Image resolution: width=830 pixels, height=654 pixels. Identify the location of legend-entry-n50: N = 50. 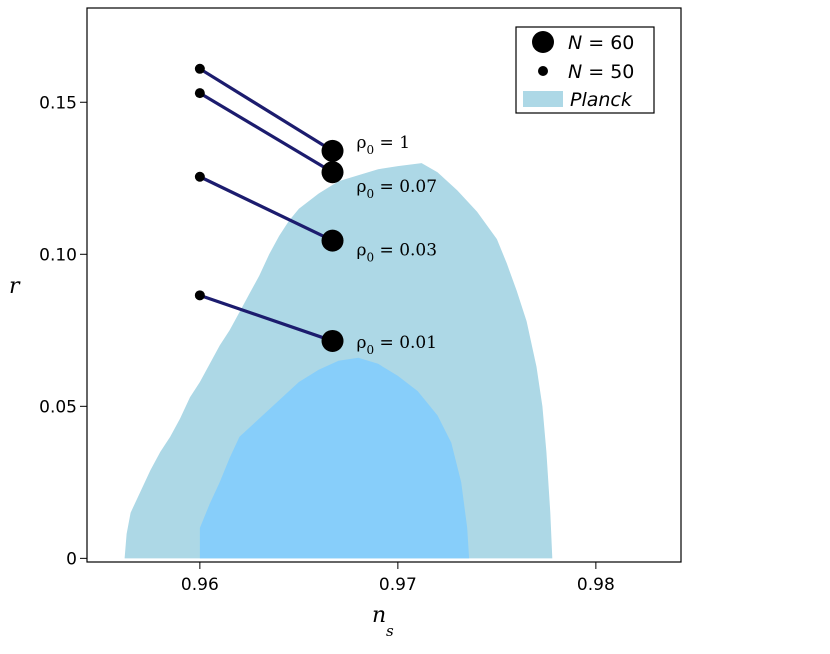
(601, 72).